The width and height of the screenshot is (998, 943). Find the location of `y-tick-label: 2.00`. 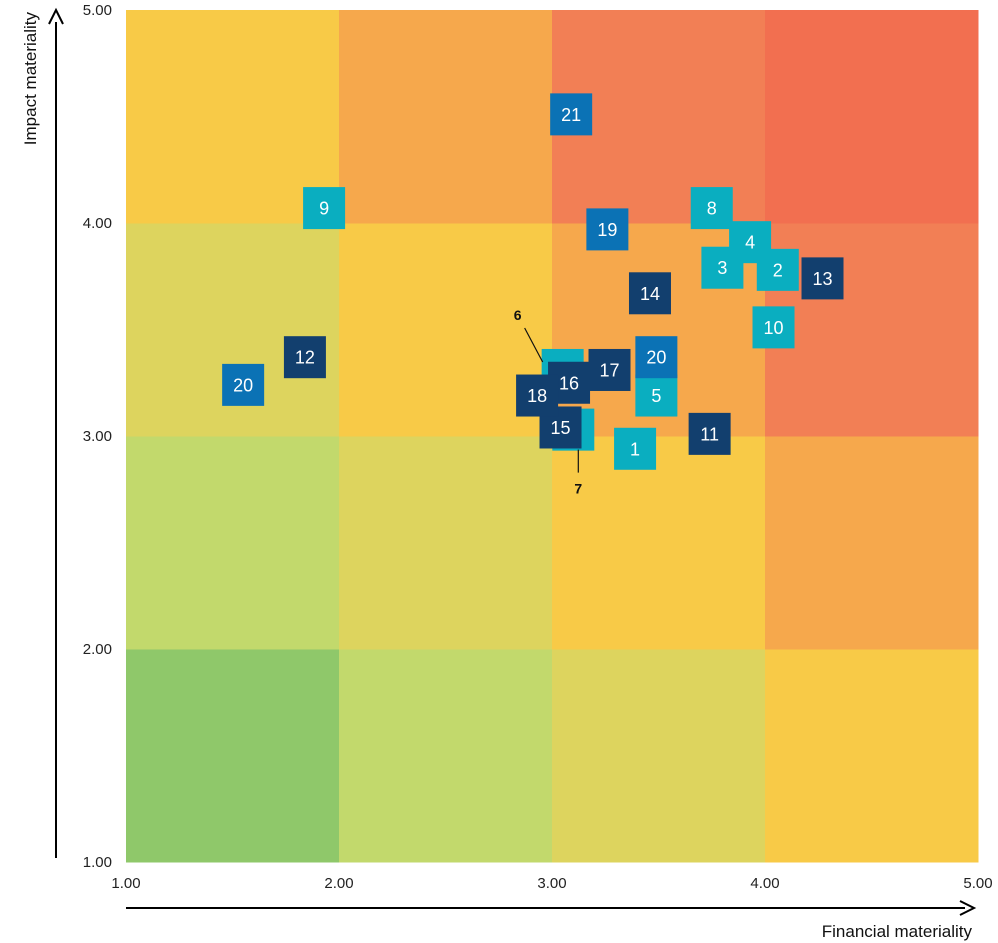

y-tick-label: 2.00 is located at coordinates (97, 649).